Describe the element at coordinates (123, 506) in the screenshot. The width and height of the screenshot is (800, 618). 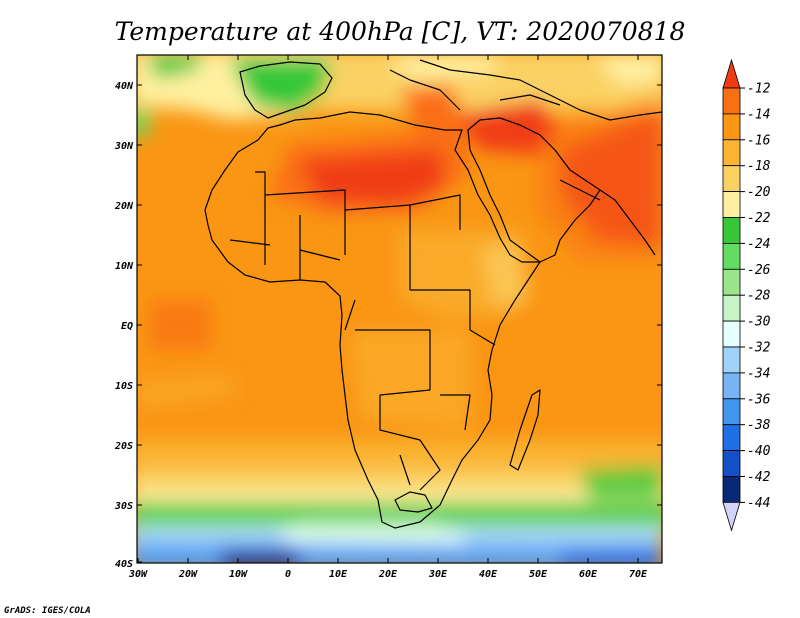
I see `lat-label: 30S` at that location.